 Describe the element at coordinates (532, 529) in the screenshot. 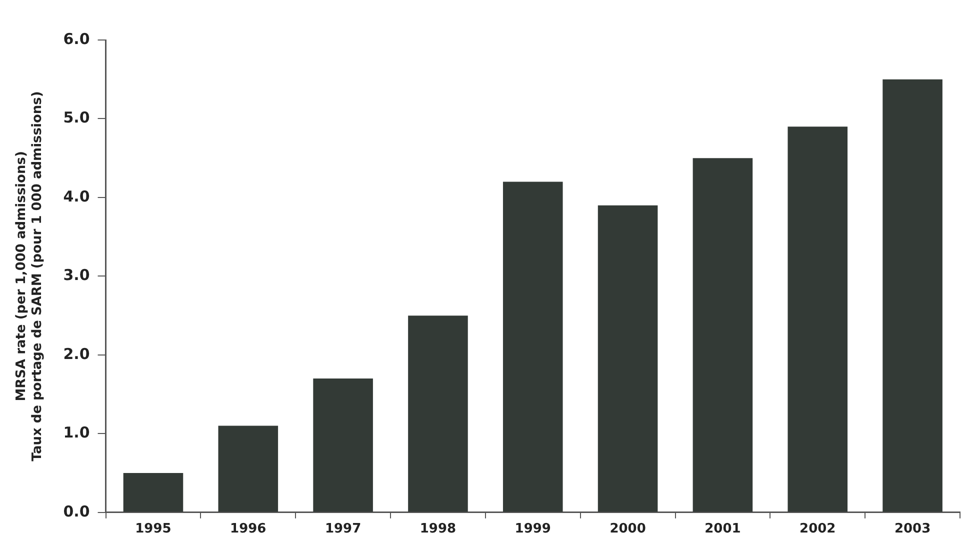

I see `x-tick-label: 1999` at that location.